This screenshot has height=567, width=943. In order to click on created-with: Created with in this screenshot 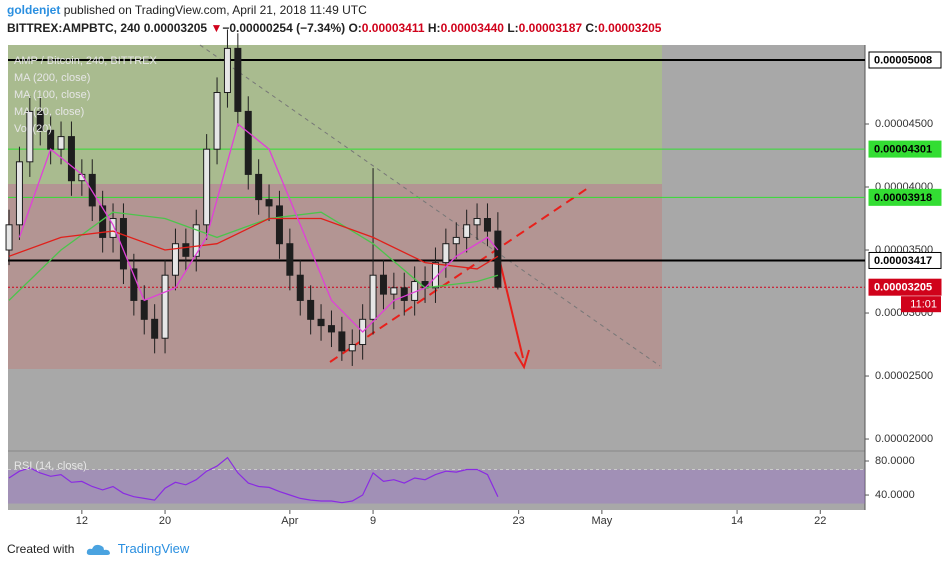, I will do `click(41, 549)`.